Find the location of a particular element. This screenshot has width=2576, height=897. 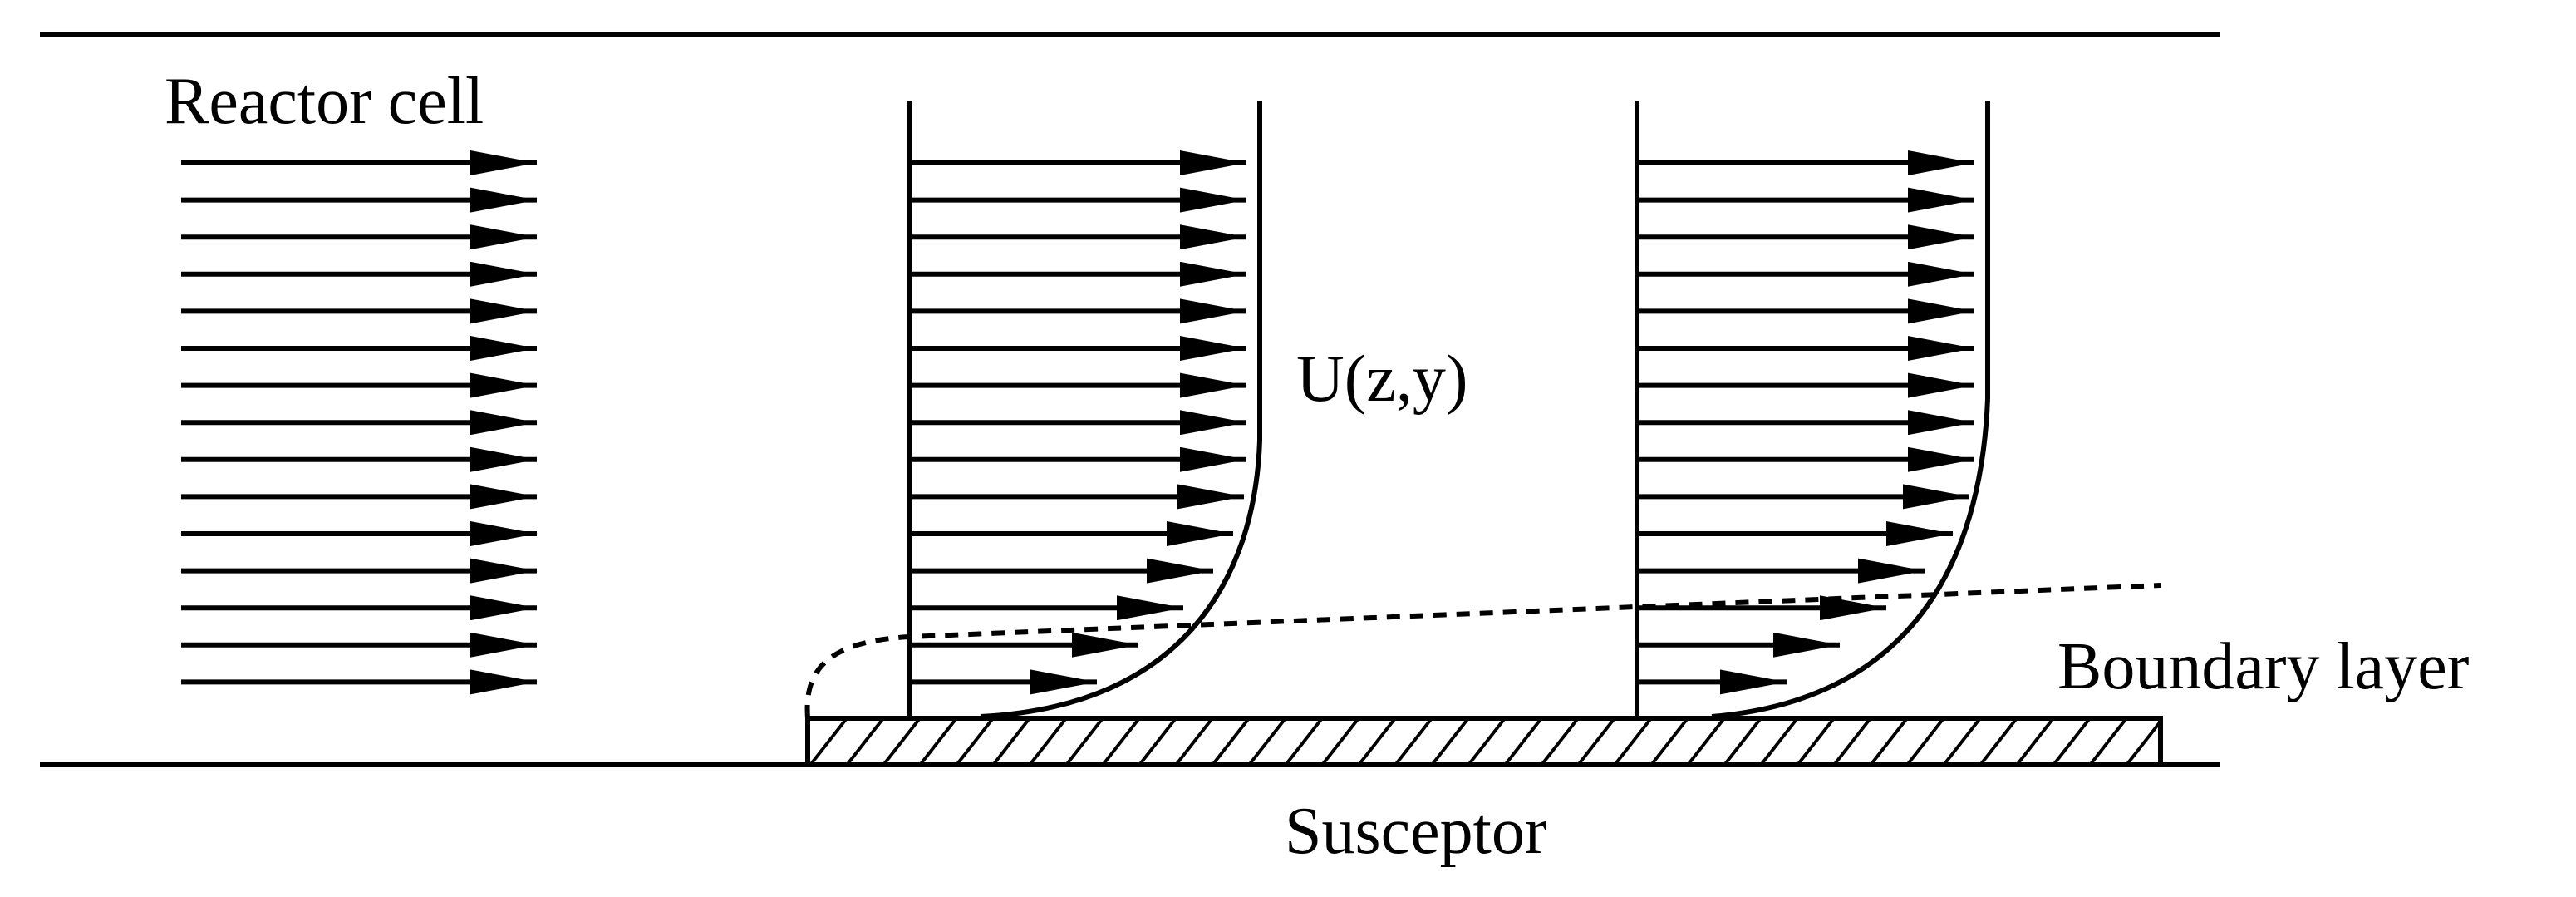

boundary-layer-edge is located at coordinates (1483, 651).